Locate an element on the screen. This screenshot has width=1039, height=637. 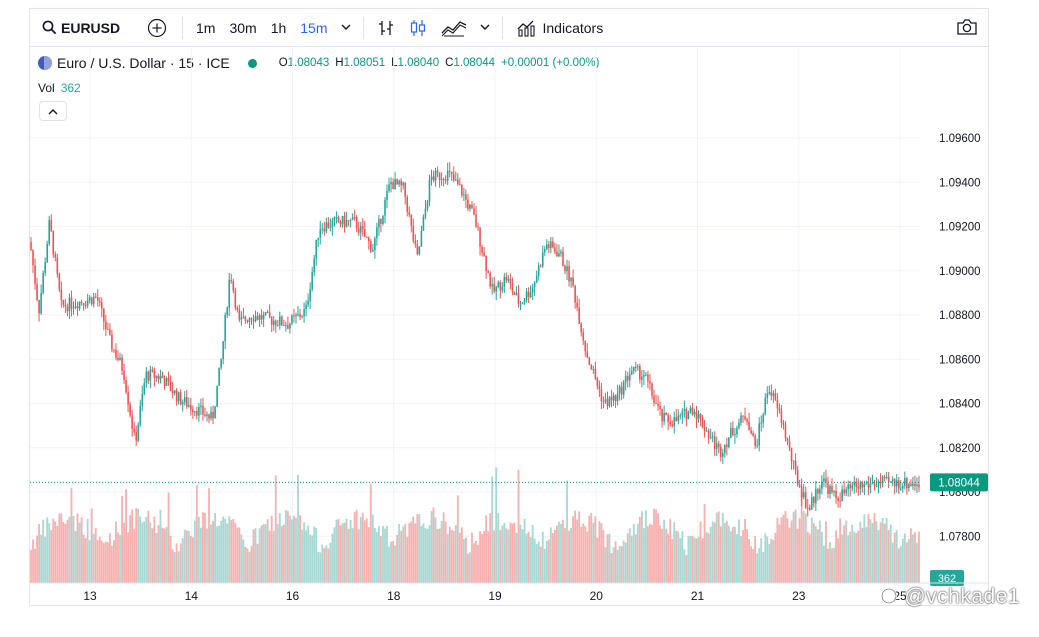
bar-chart-type-button is located at coordinates (386, 28).